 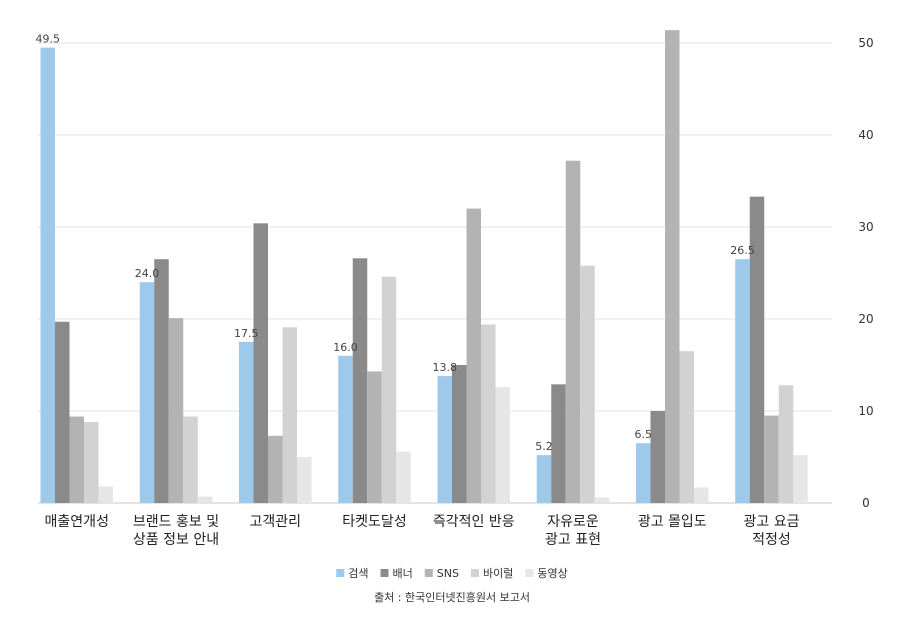 I want to click on data-label: 26.5, so click(x=742, y=250).